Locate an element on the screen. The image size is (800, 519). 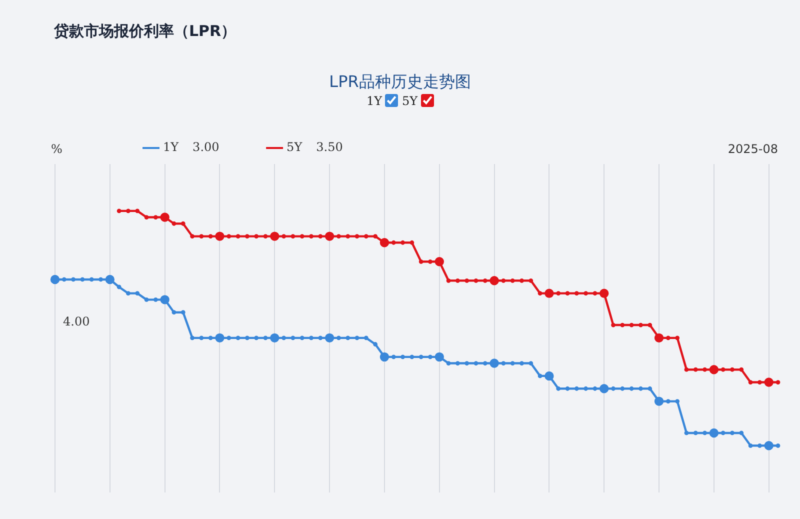
legend-label: 1Y is located at coordinates (171, 147).